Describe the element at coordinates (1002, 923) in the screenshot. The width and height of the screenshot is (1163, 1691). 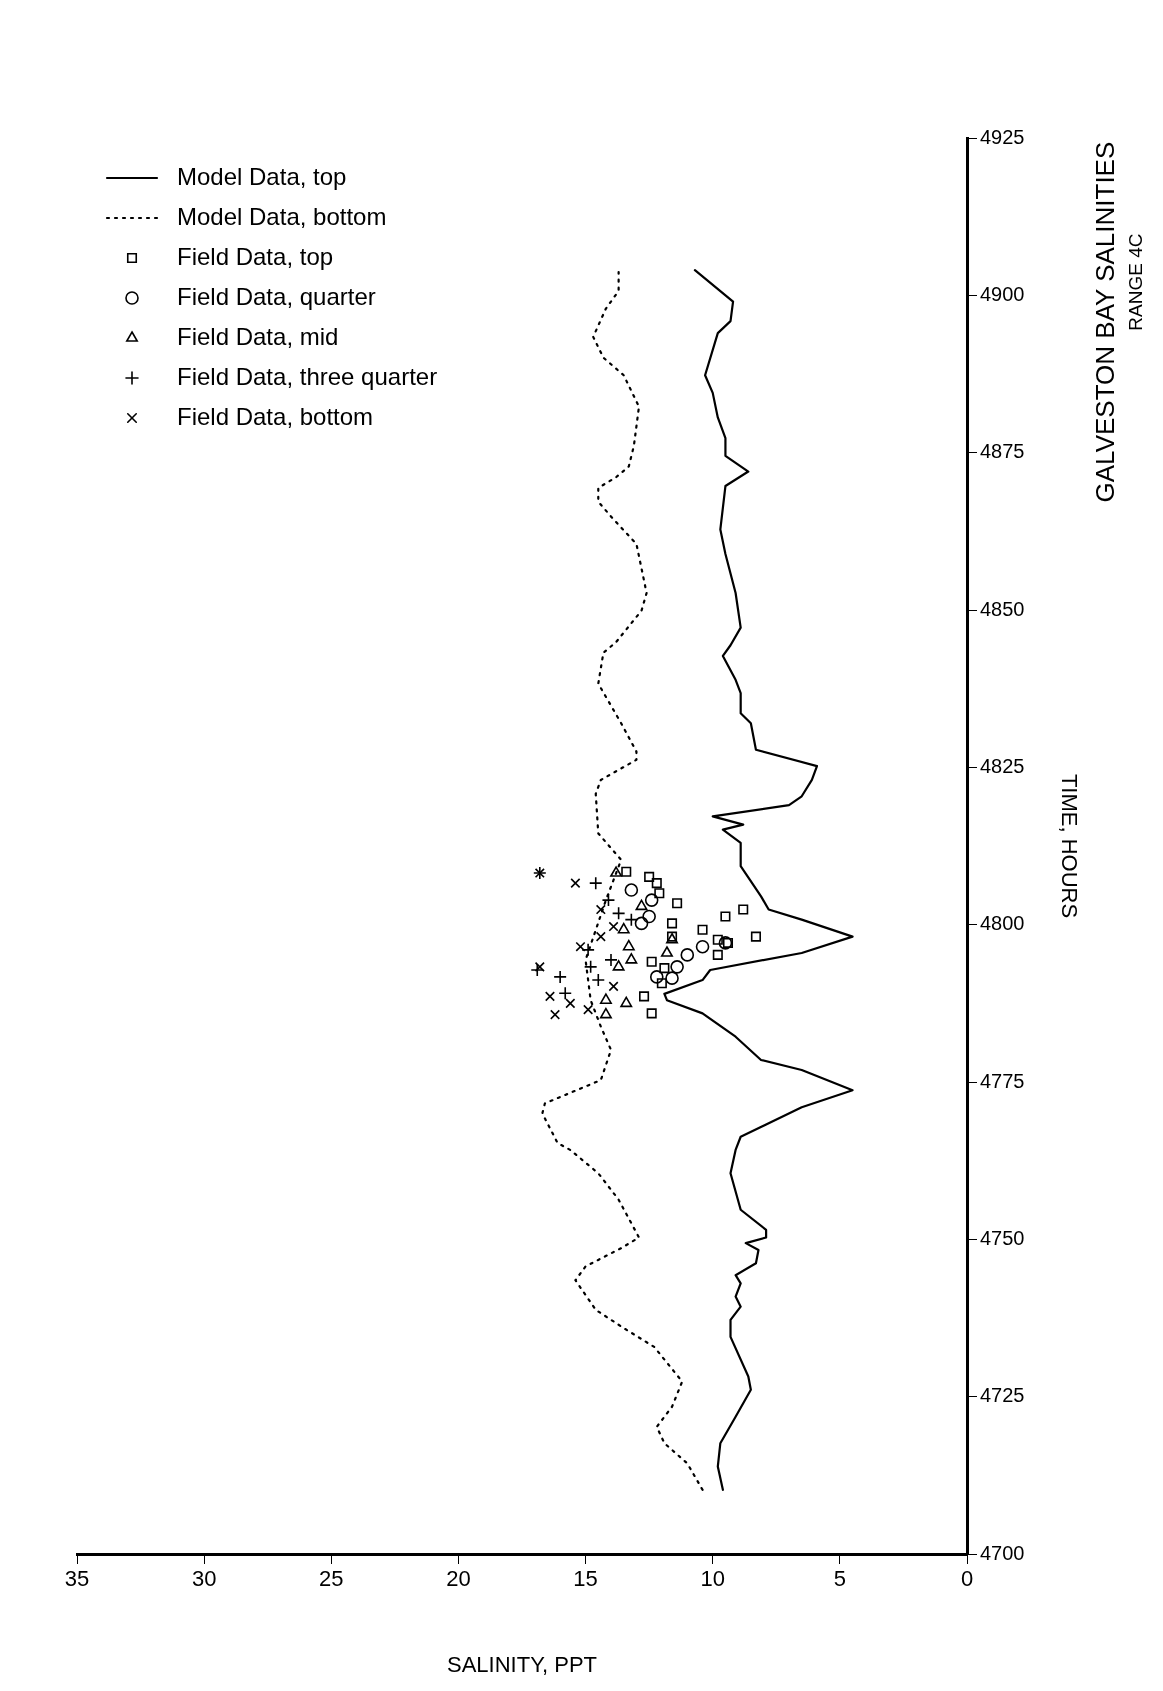
I see `y-tick-label: 4800` at that location.